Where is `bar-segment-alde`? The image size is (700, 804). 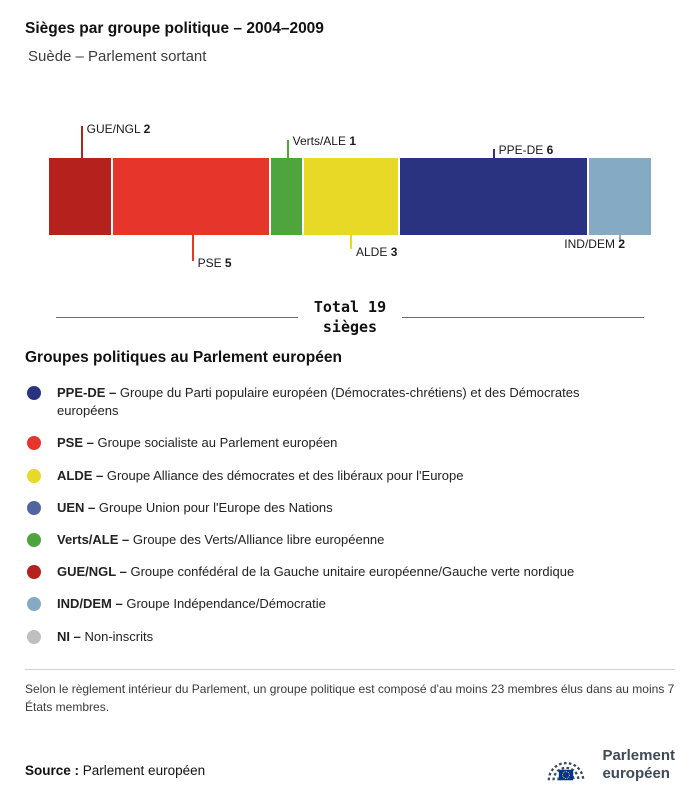
bar-segment-alde is located at coordinates (352, 196).